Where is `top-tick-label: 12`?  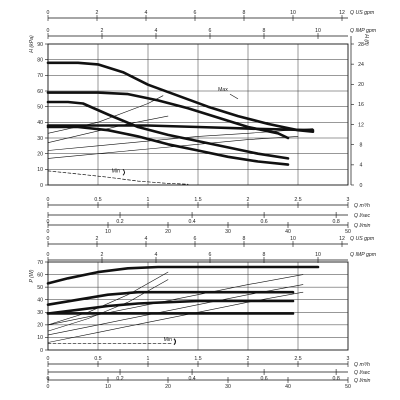
top-tick-label: 12 is located at coordinates (342, 239).